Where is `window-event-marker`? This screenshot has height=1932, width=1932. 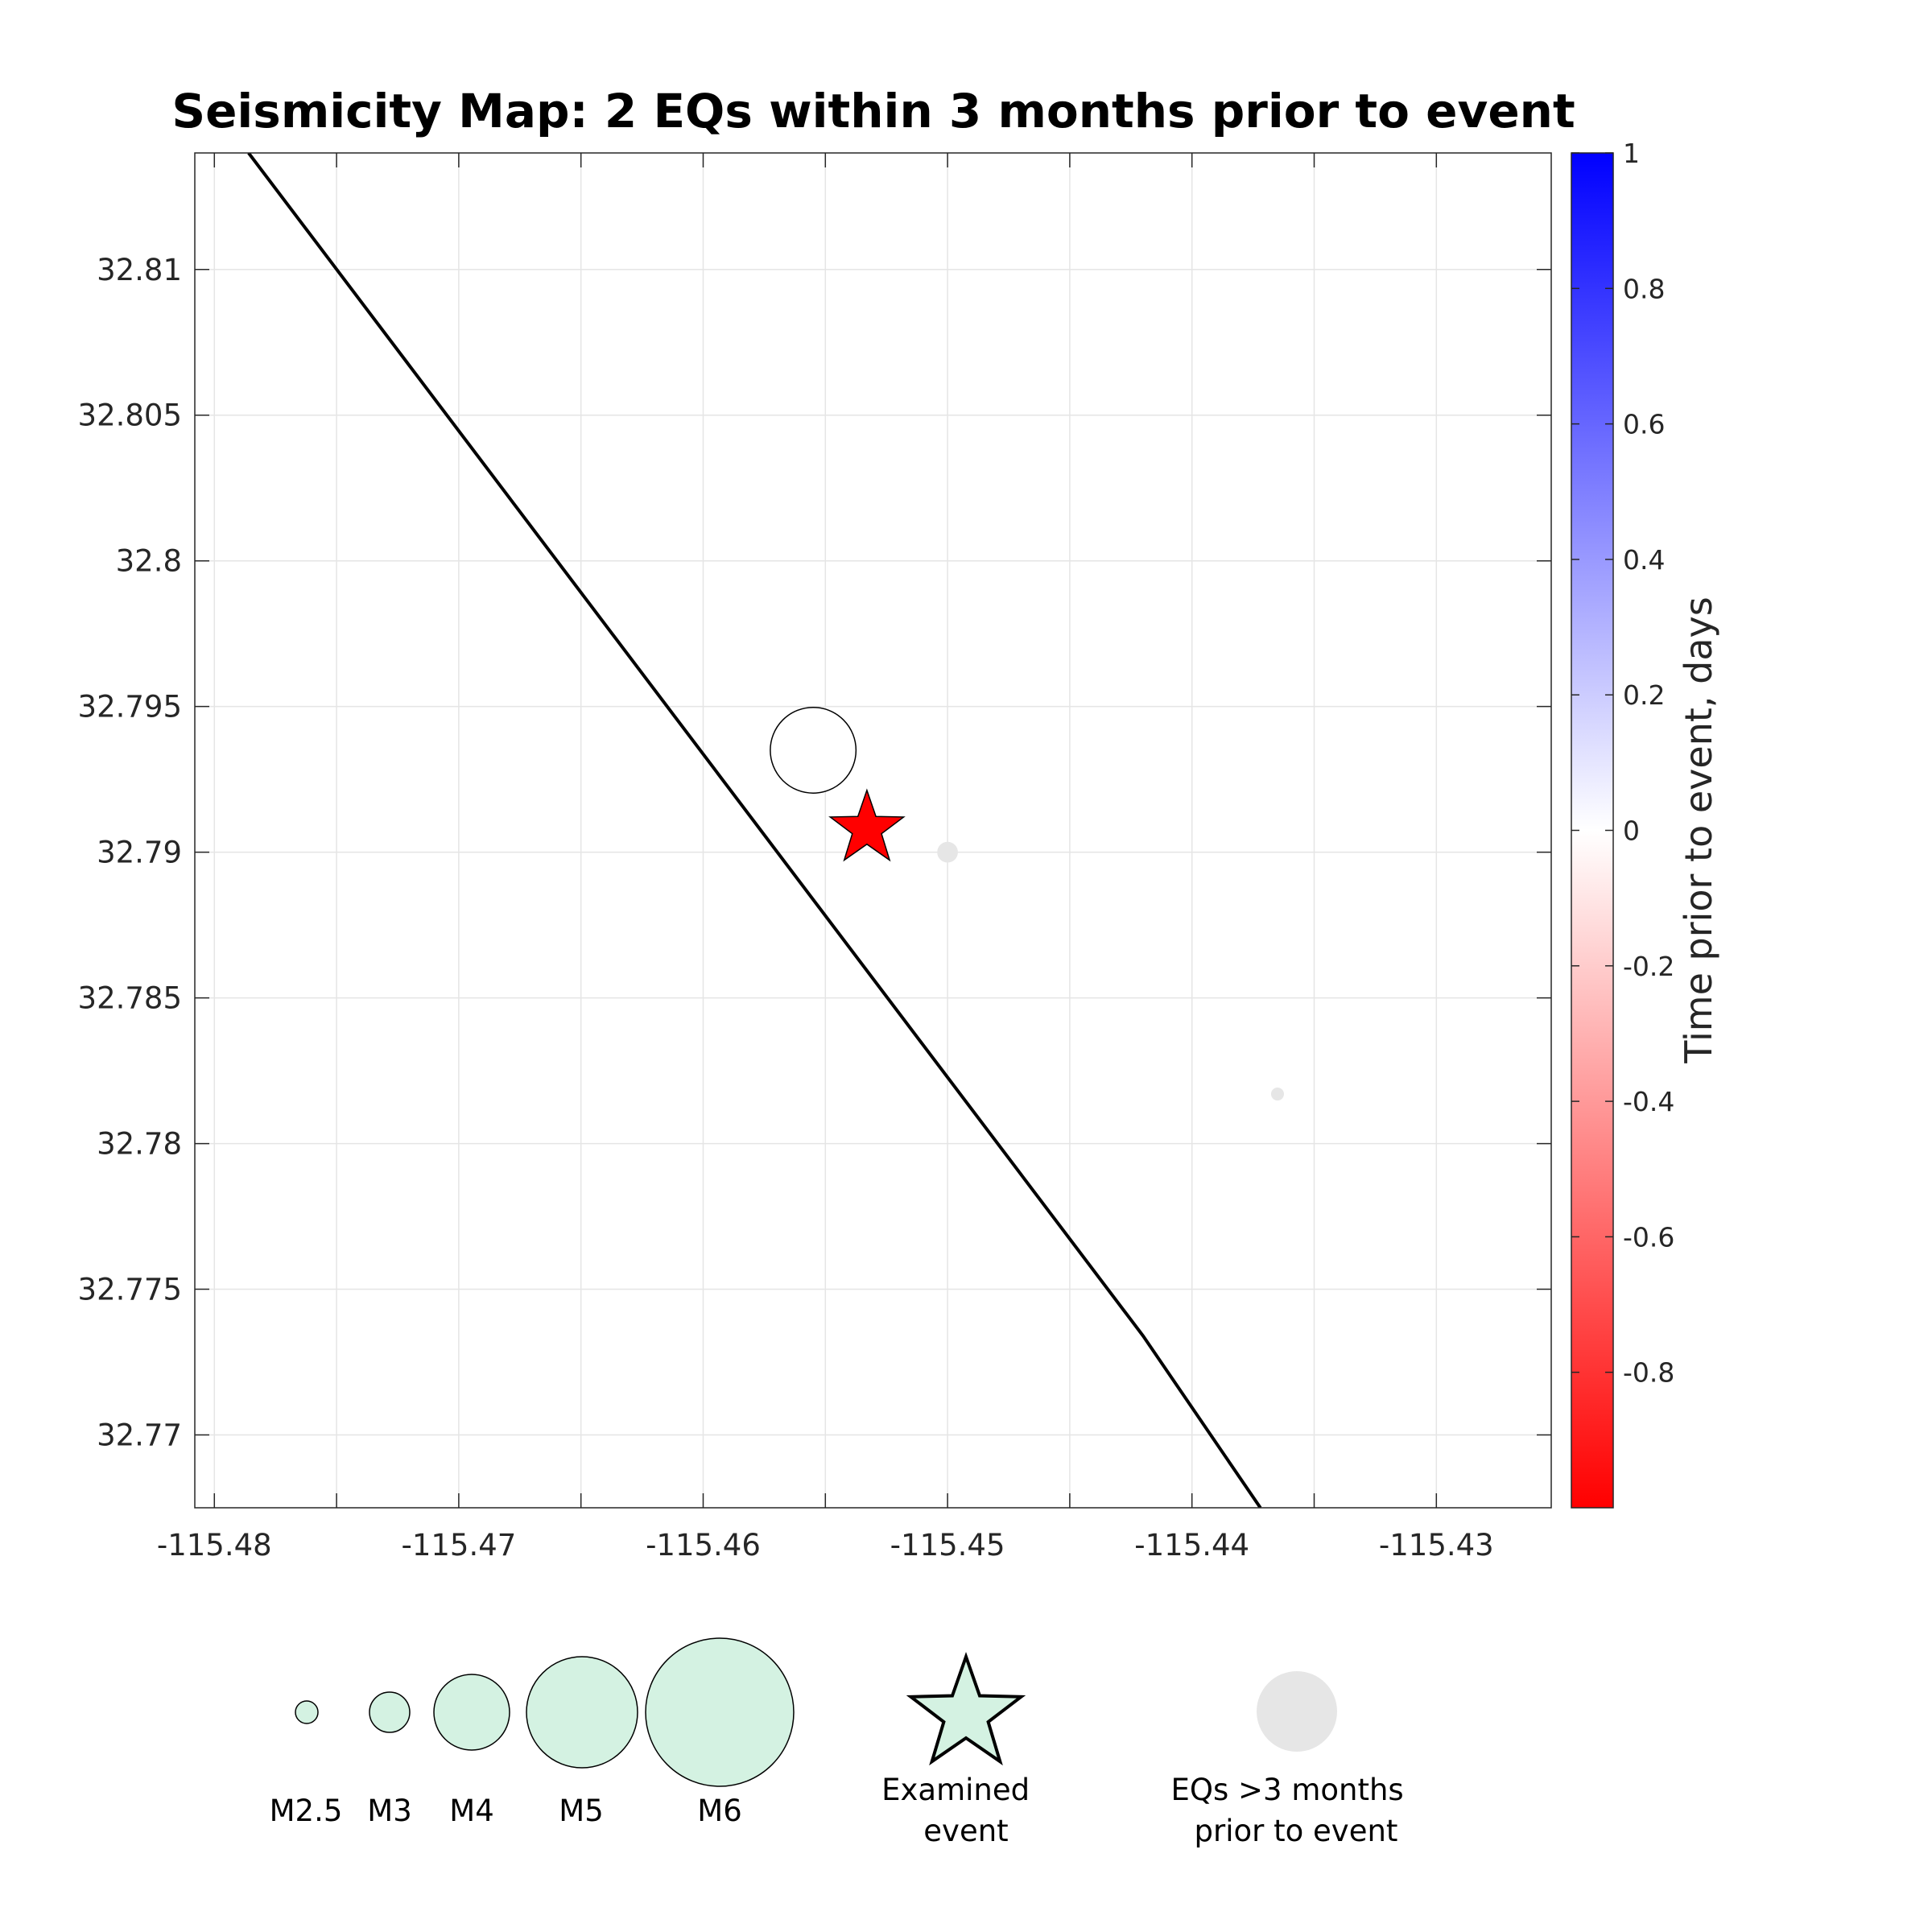 window-event-marker is located at coordinates (813, 750).